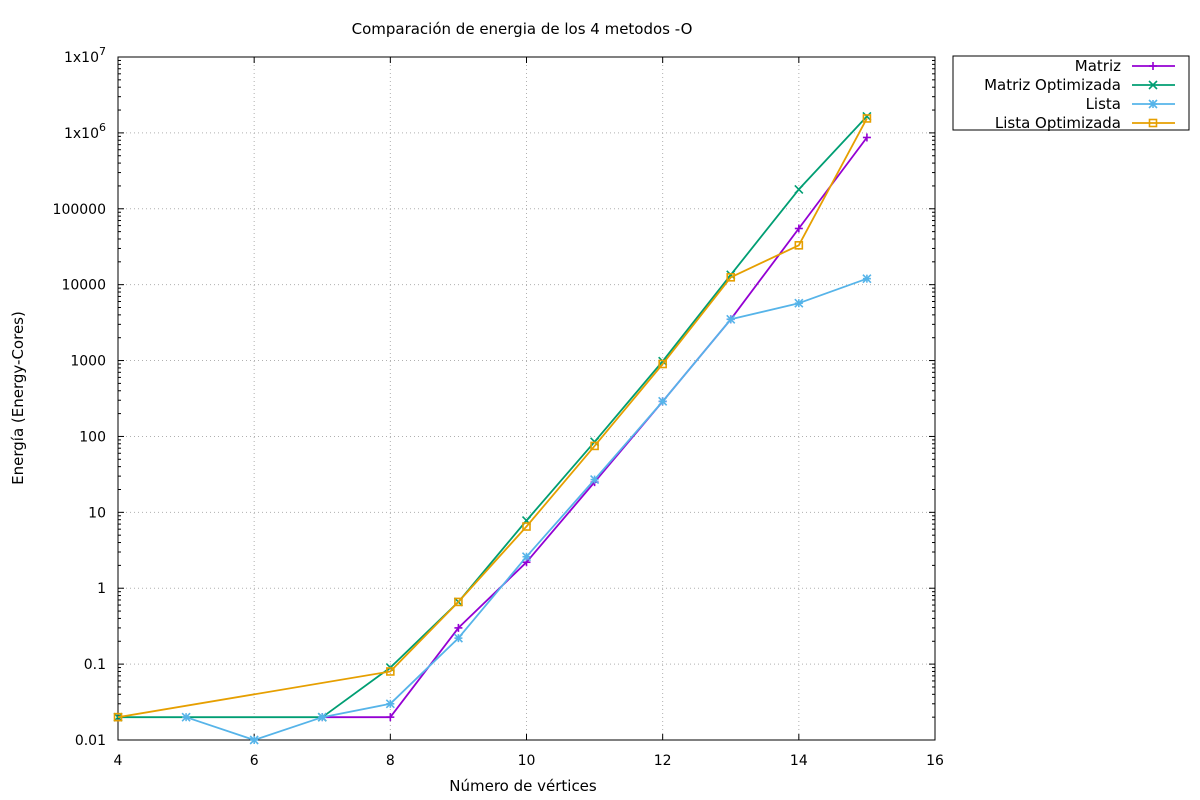 The width and height of the screenshot is (1200, 800). I want to click on legend-item: Lista, so click(1130, 104).